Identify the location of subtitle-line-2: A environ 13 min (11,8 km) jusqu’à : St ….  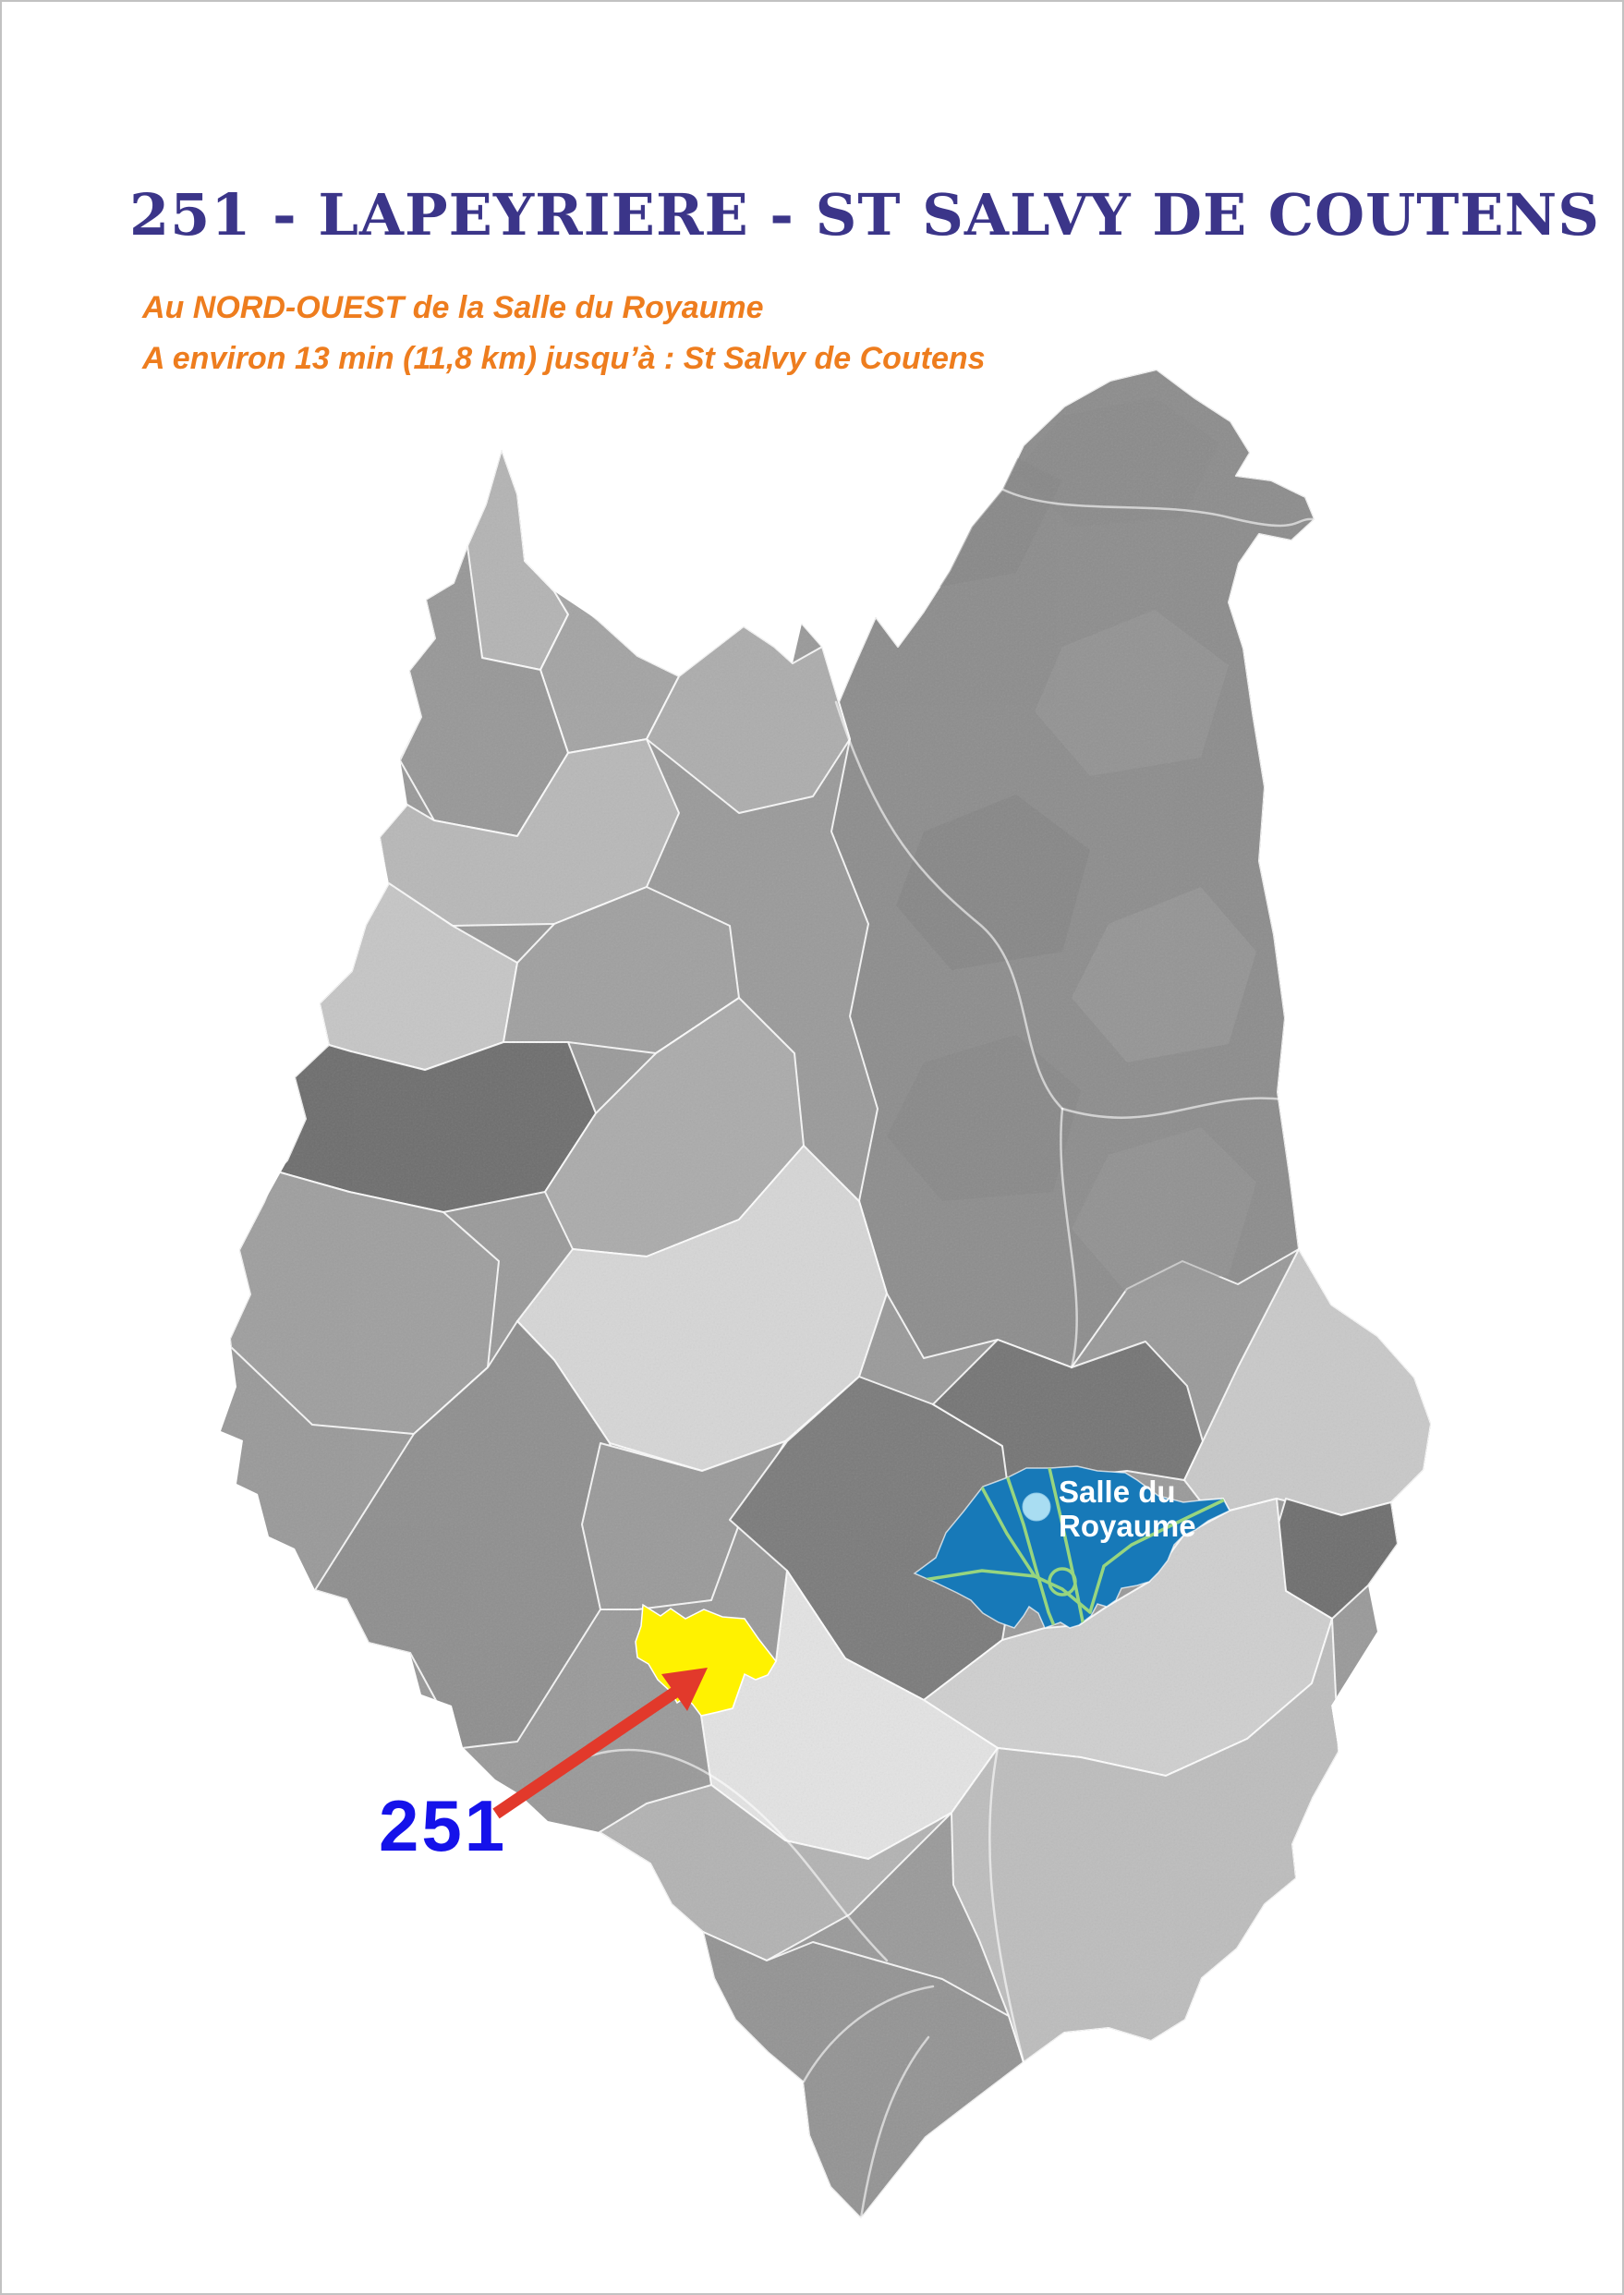
(564, 359).